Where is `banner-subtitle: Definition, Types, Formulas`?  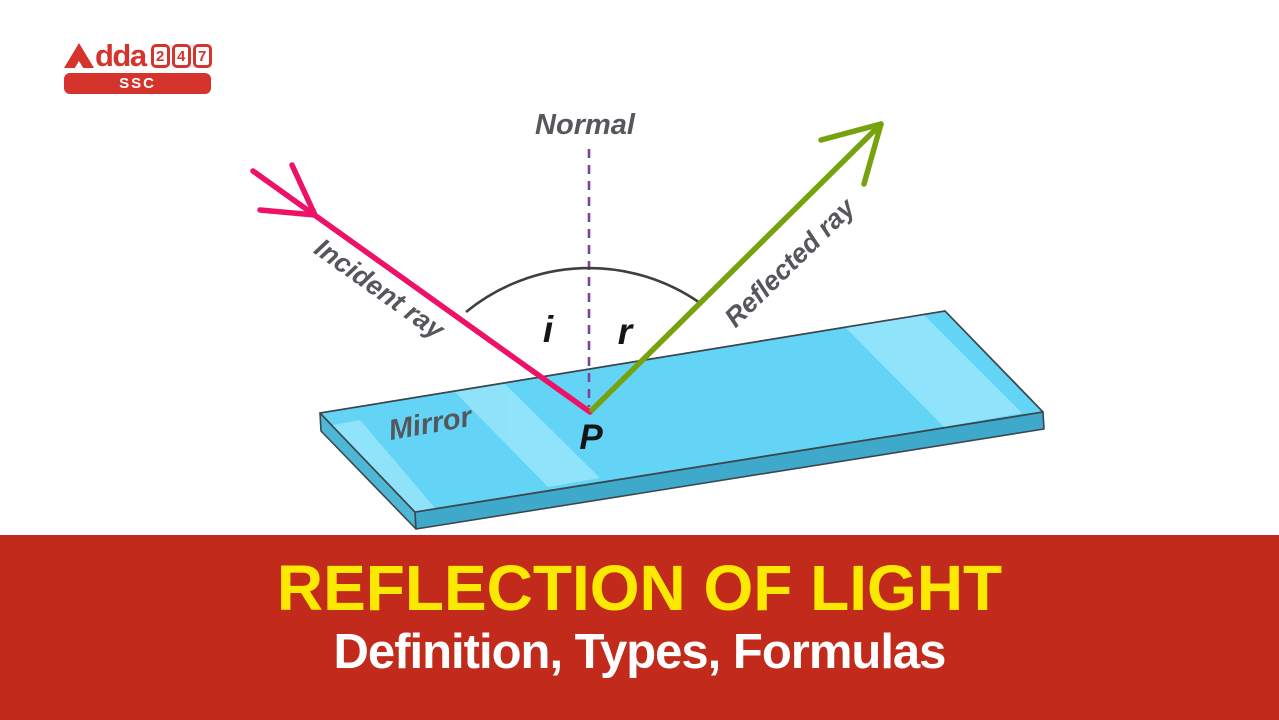 banner-subtitle: Definition, Types, Formulas is located at coordinates (640, 652).